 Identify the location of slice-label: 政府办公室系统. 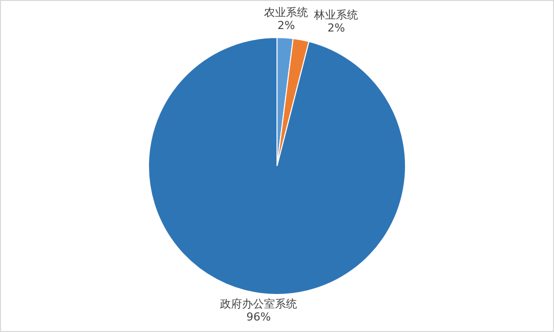
(259, 304).